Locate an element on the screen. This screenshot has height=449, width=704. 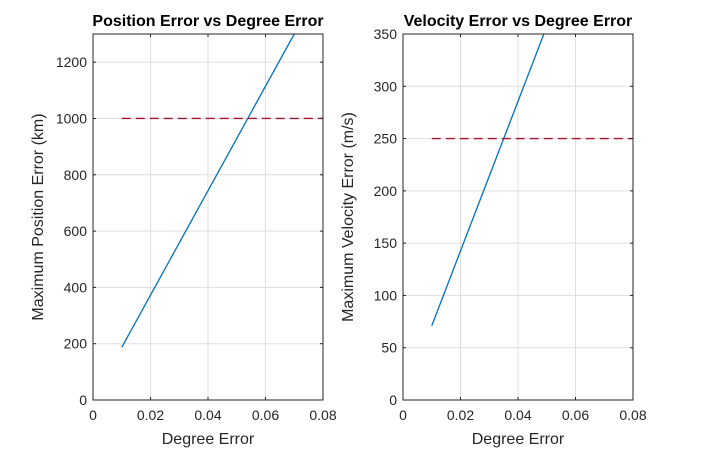
y-tick-label: 400 is located at coordinates (76, 287).